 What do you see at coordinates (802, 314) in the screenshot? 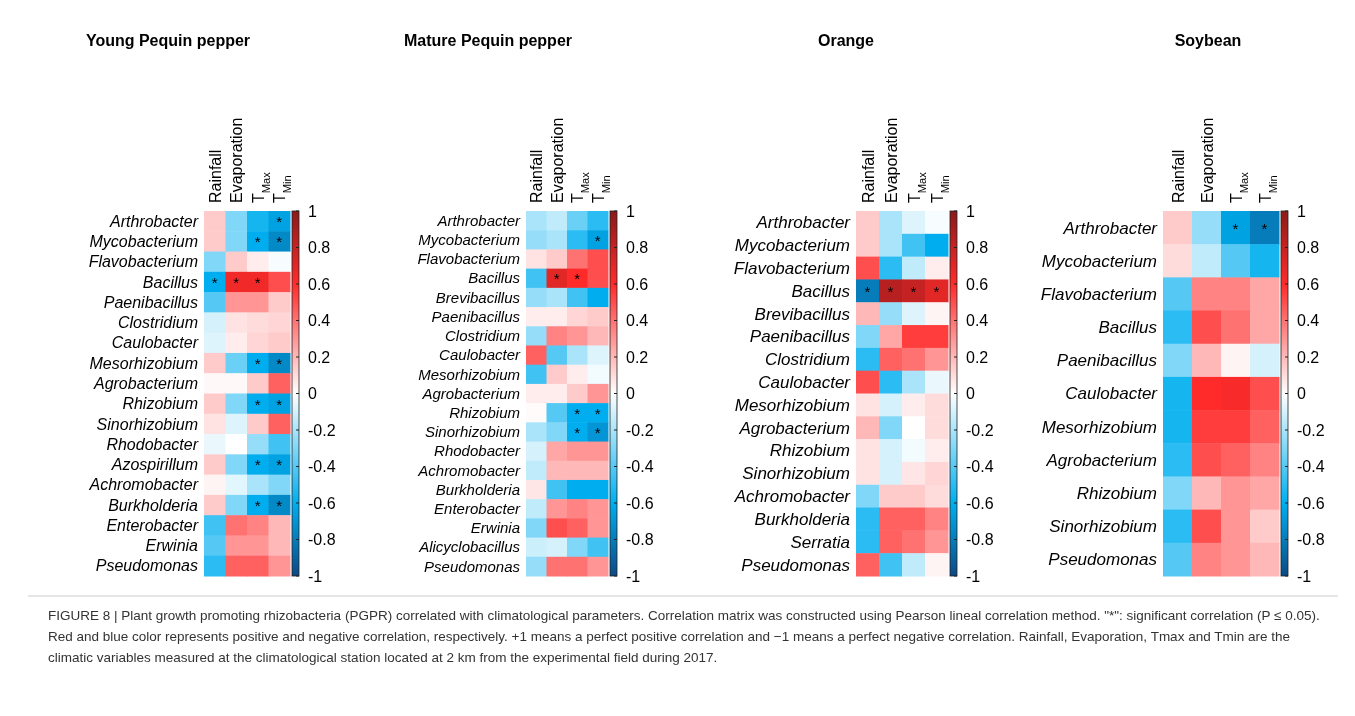
I see `y-tick-label: Brevibacillus` at bounding box center [802, 314].